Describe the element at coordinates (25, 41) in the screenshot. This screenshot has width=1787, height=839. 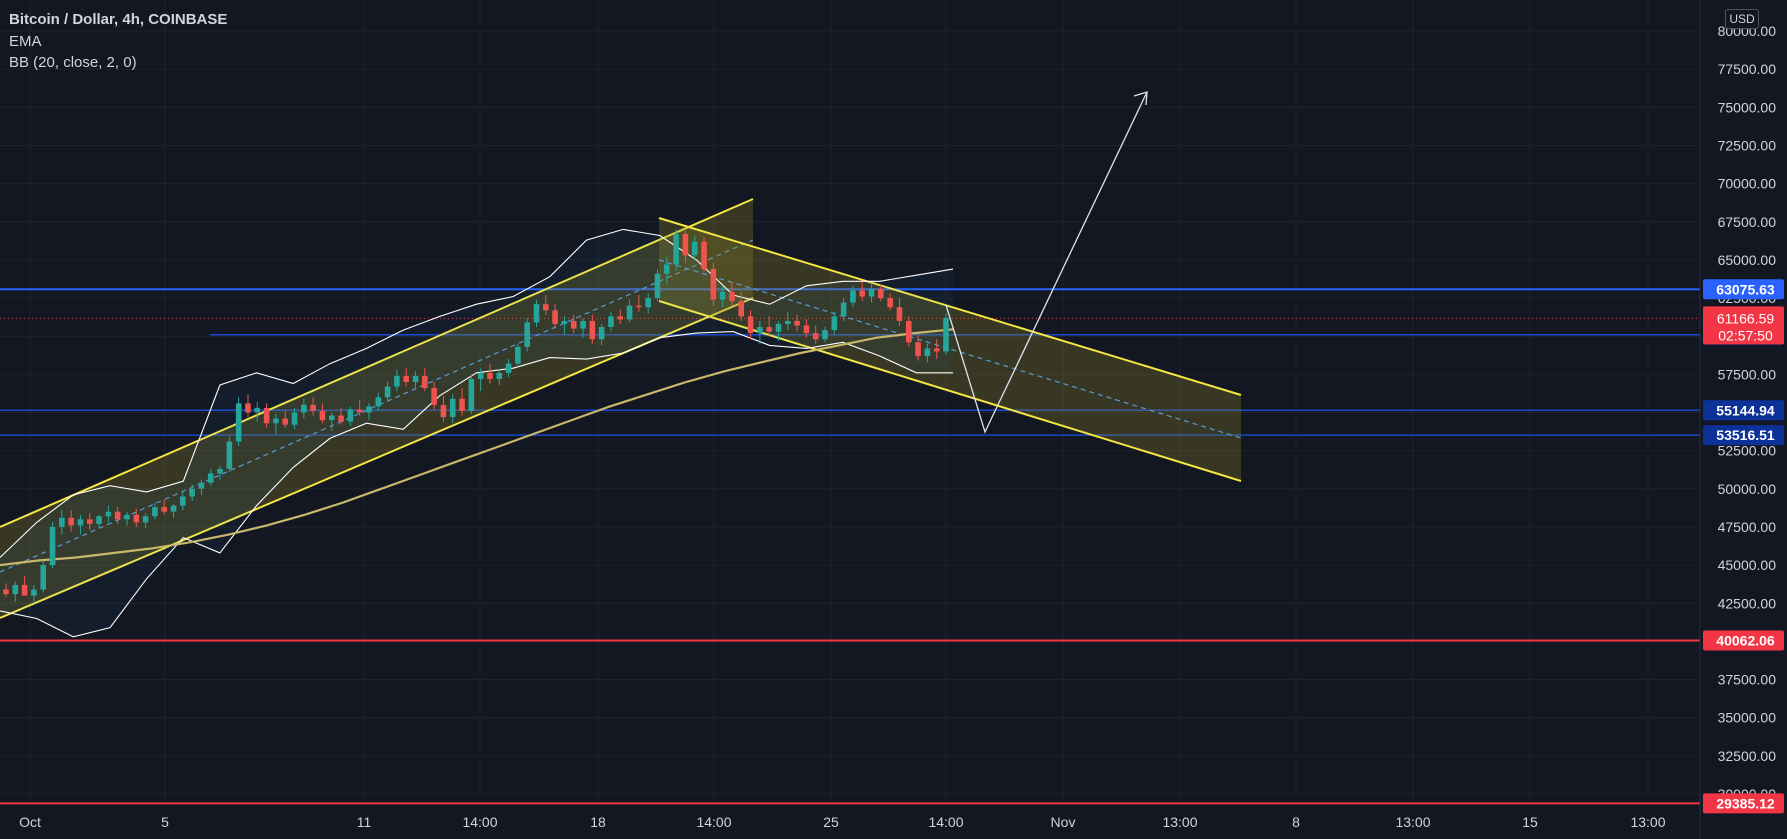
I see `ema-indicator-label: EMA` at that location.